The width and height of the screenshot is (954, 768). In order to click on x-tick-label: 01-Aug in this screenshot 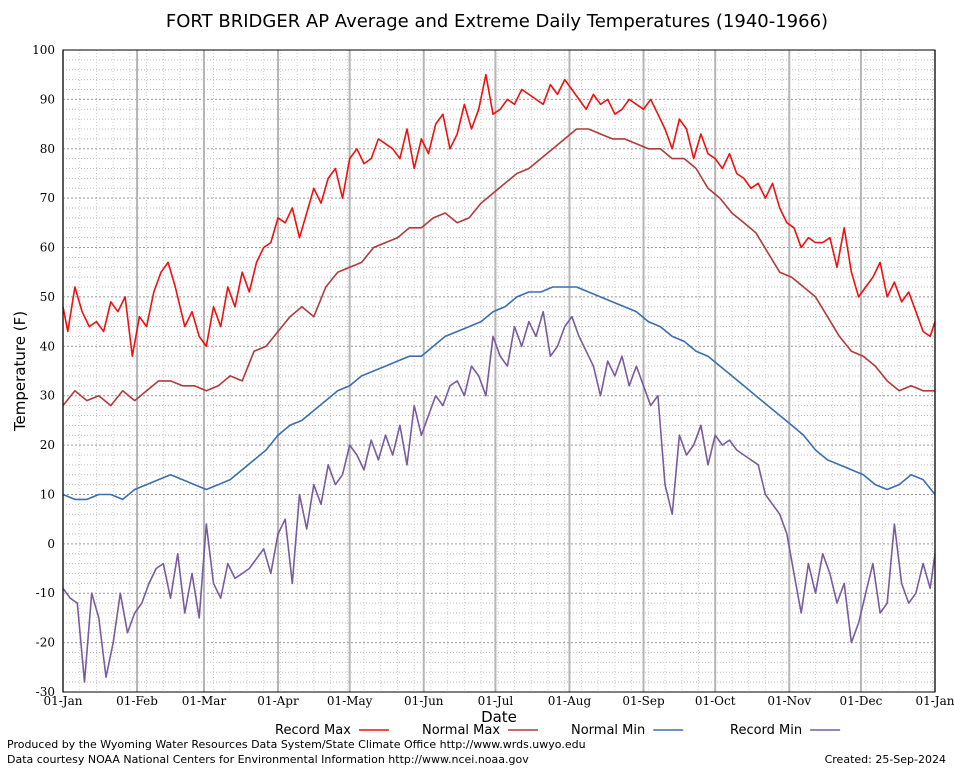, I will do `click(570, 701)`.